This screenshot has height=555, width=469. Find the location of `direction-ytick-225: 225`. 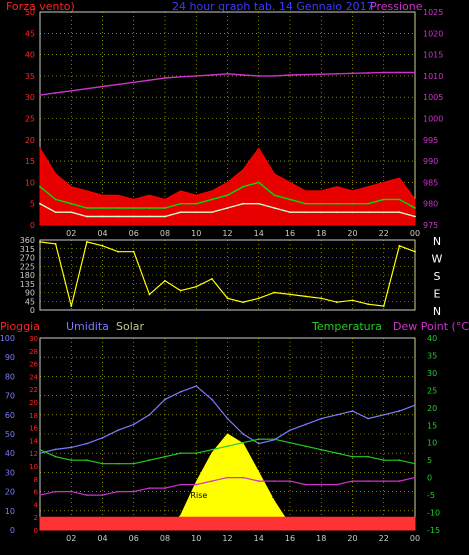

direction-ytick-225: 225 is located at coordinates (27, 266).